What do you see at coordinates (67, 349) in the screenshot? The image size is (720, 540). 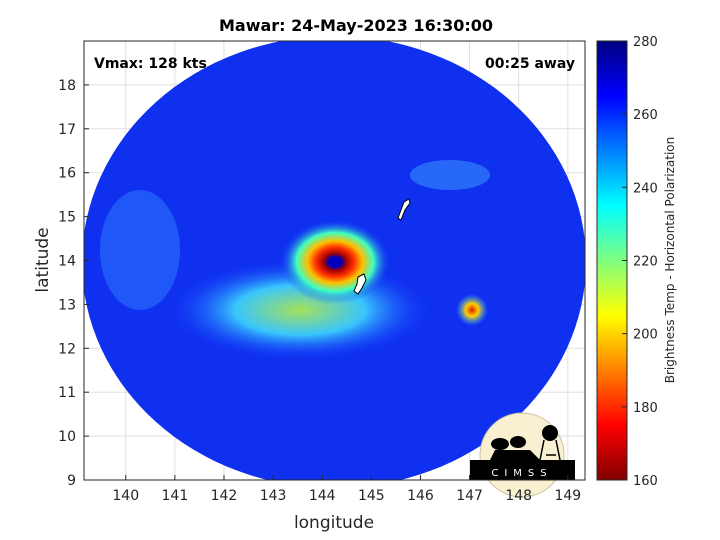 I see `y-tick-label: 12` at bounding box center [67, 349].